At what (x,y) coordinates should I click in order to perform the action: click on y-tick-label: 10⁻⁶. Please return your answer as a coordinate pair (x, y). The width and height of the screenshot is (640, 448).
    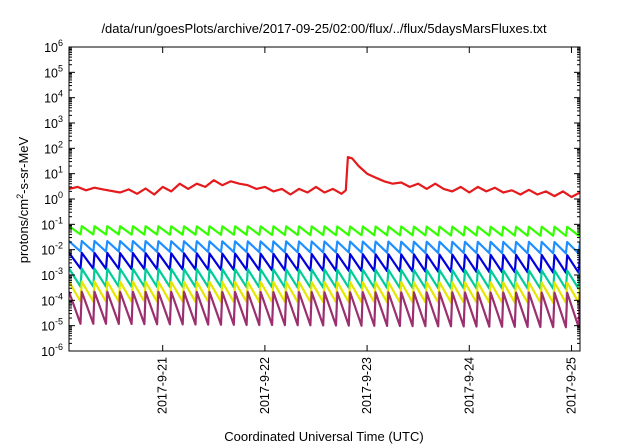
    Looking at the image, I should click on (52, 350).